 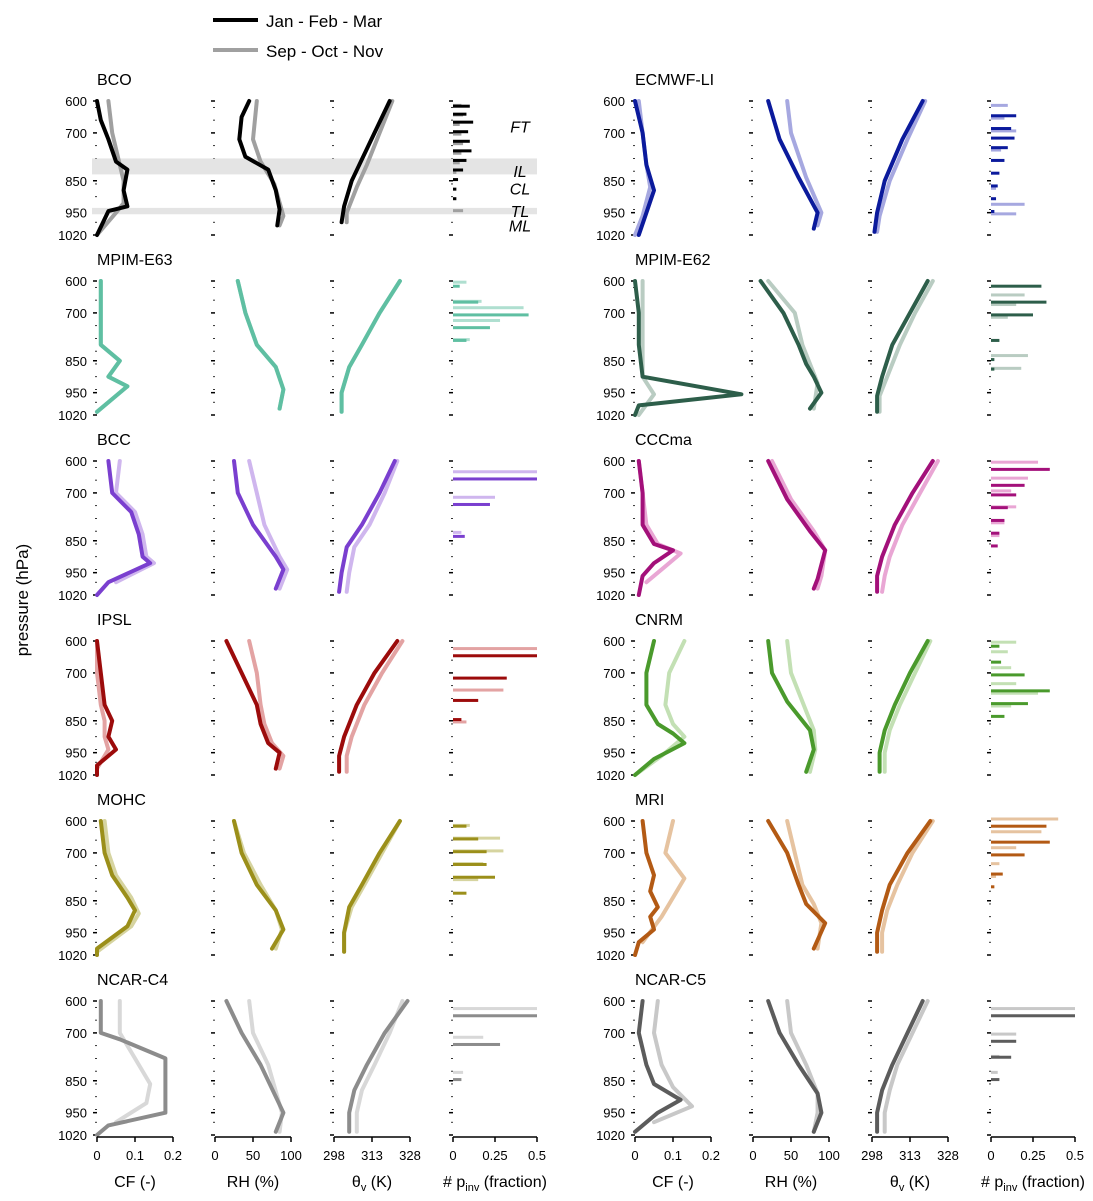 I want to click on panel-mohc: MOHC 600 700 850 950 1020, so click(x=281, y=877).